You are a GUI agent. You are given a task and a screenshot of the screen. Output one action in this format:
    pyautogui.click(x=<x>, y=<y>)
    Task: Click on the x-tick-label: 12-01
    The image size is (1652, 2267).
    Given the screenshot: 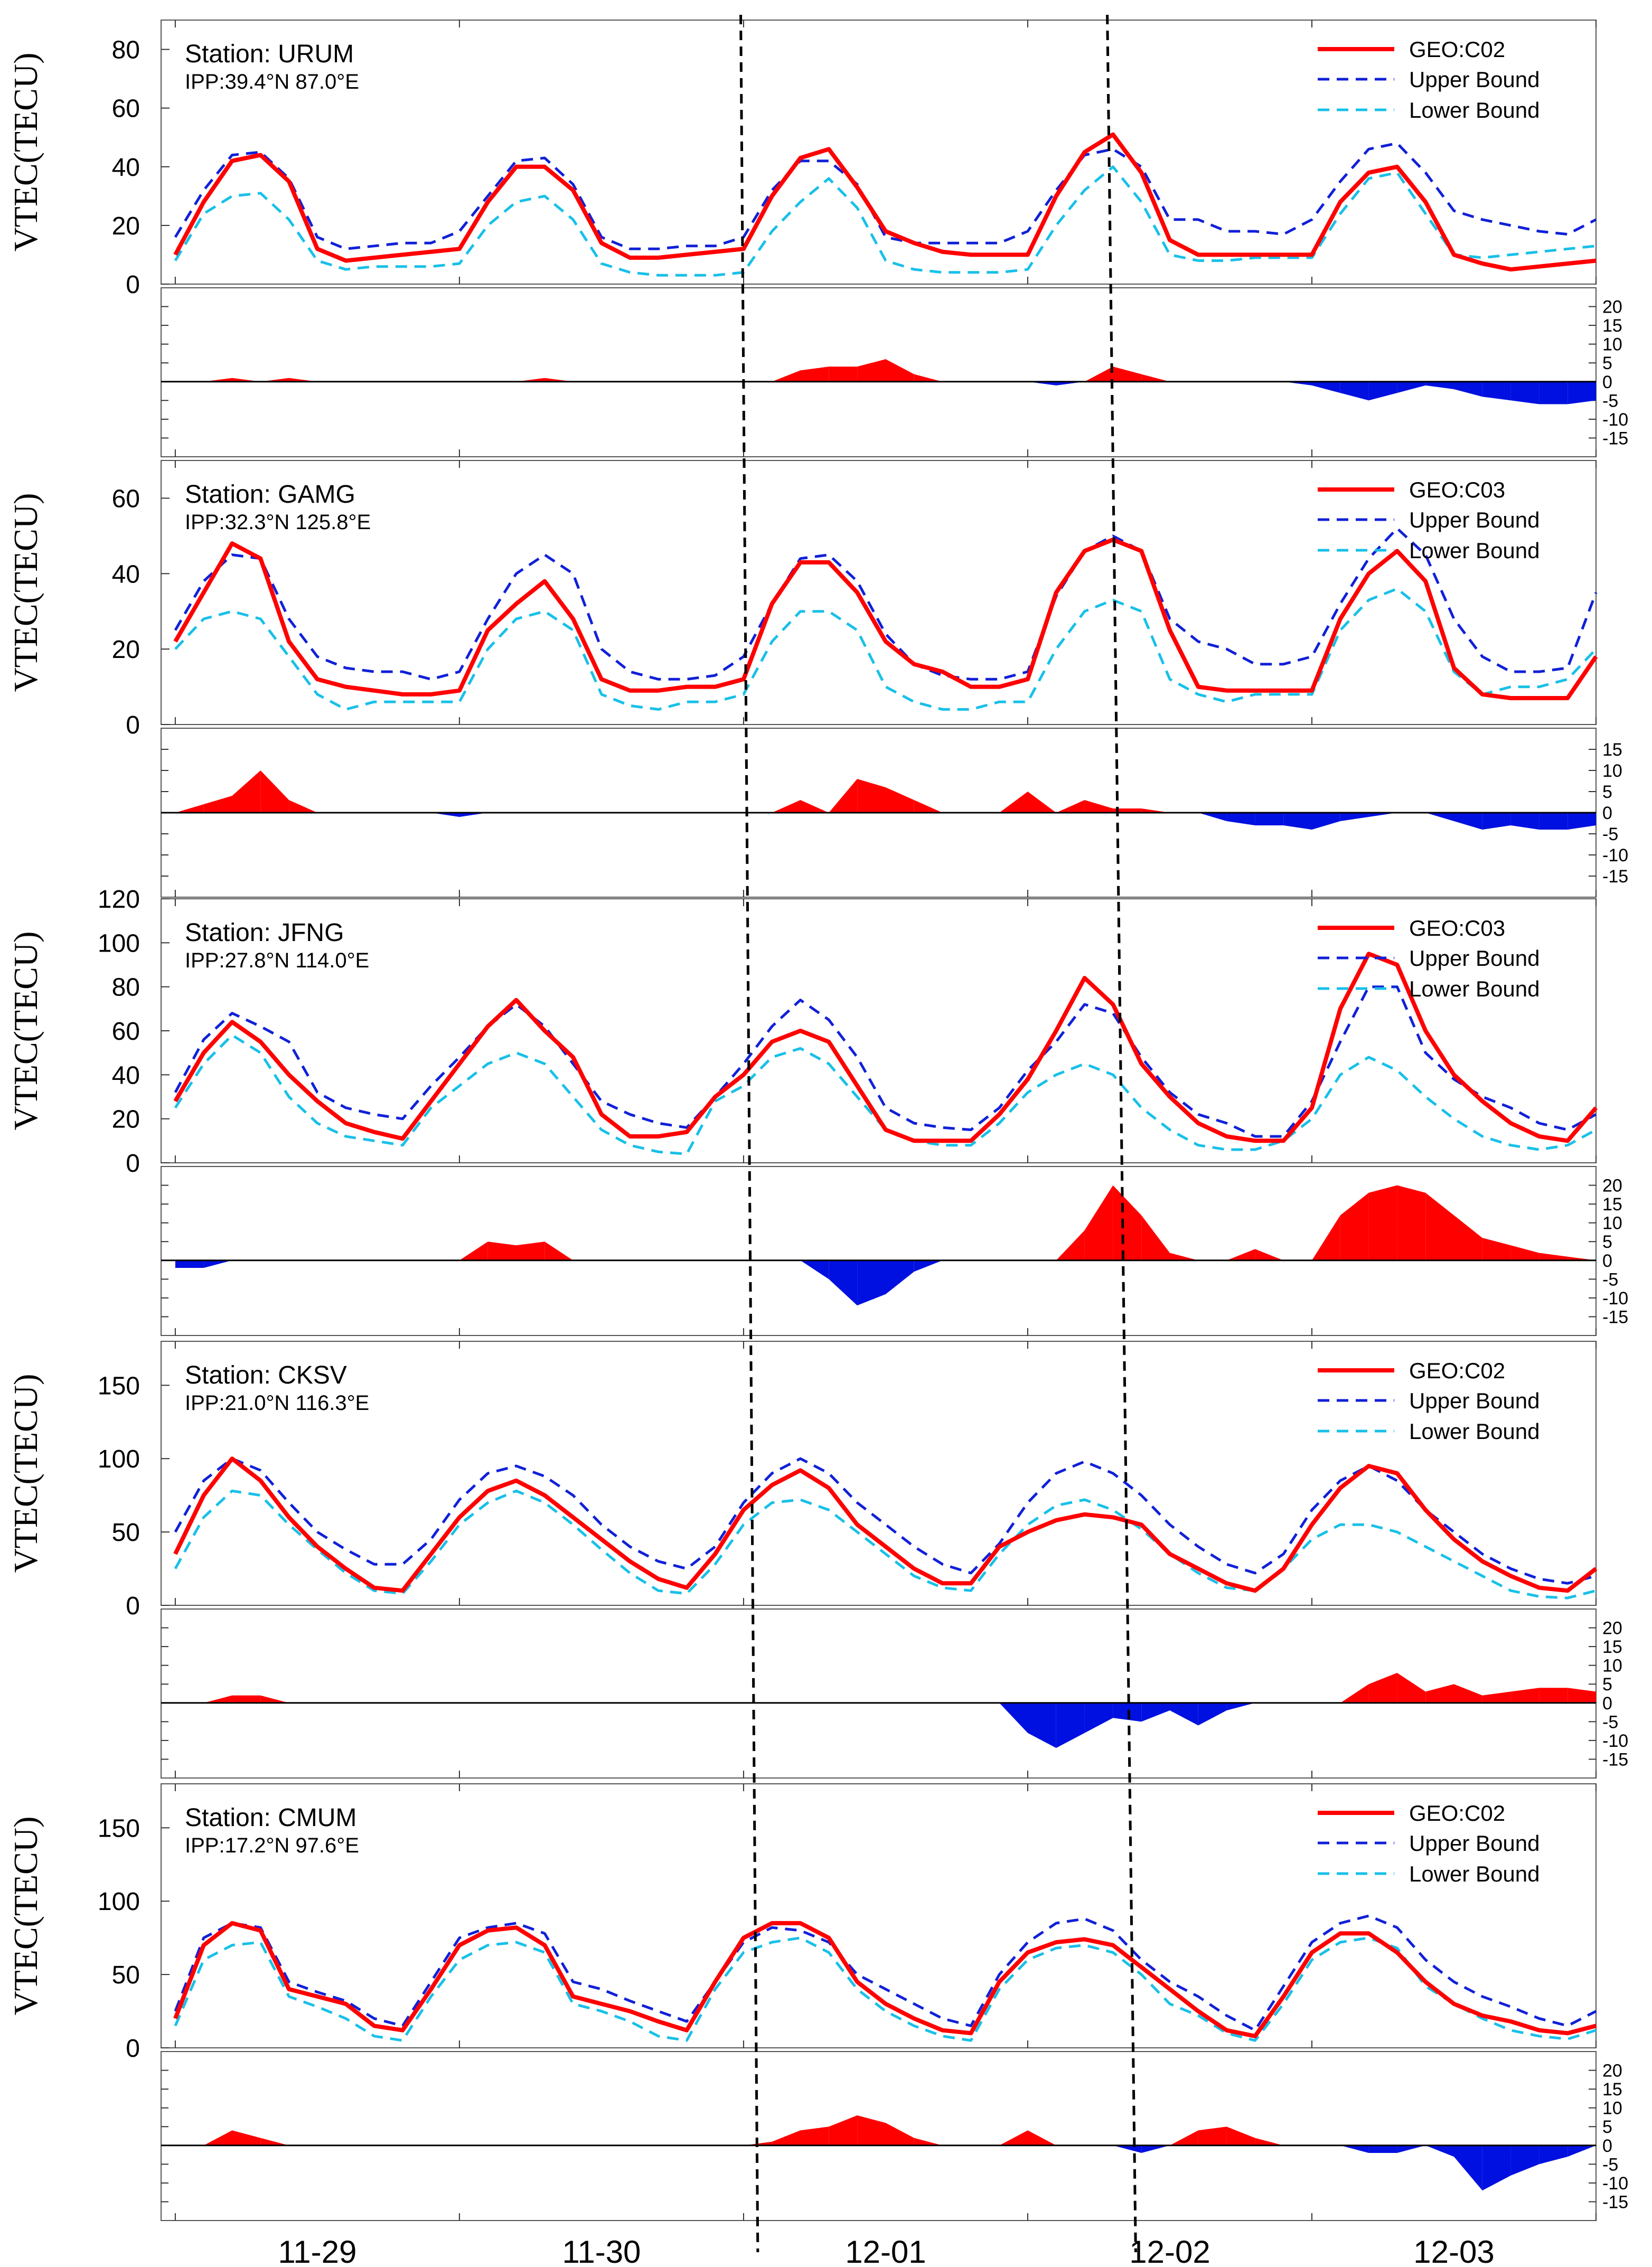 What is the action you would take?
    pyautogui.click(x=886, y=2250)
    